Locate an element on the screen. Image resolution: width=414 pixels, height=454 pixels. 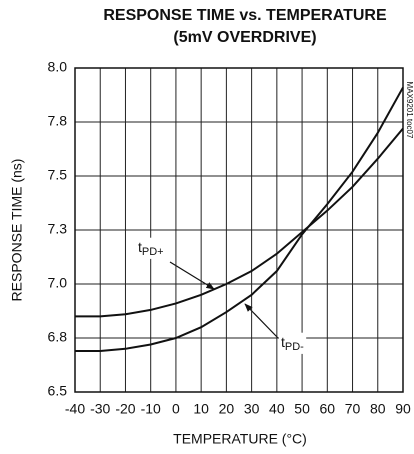
y-tick-label: 7.8 is located at coordinates (58, 121).